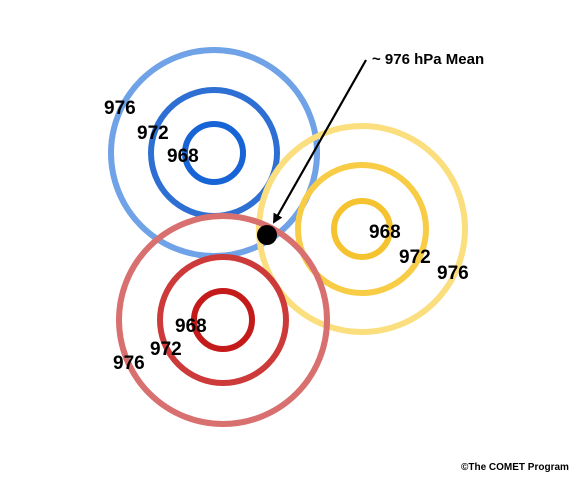 This screenshot has height=485, width=576. I want to click on red-inner-isobar, so click(223, 320).